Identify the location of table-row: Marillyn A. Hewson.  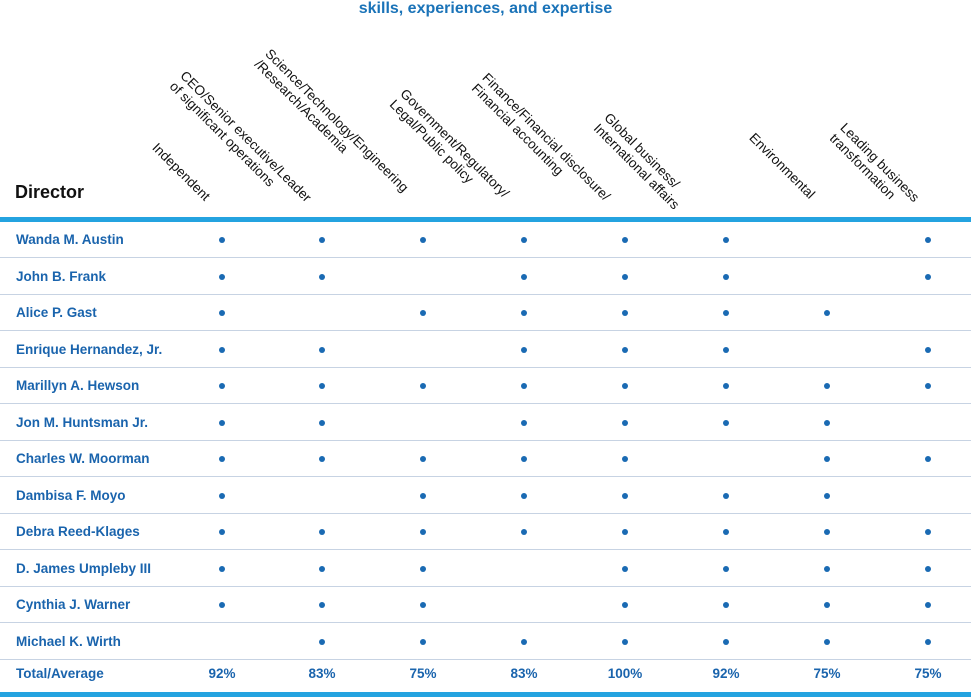
(485, 386).